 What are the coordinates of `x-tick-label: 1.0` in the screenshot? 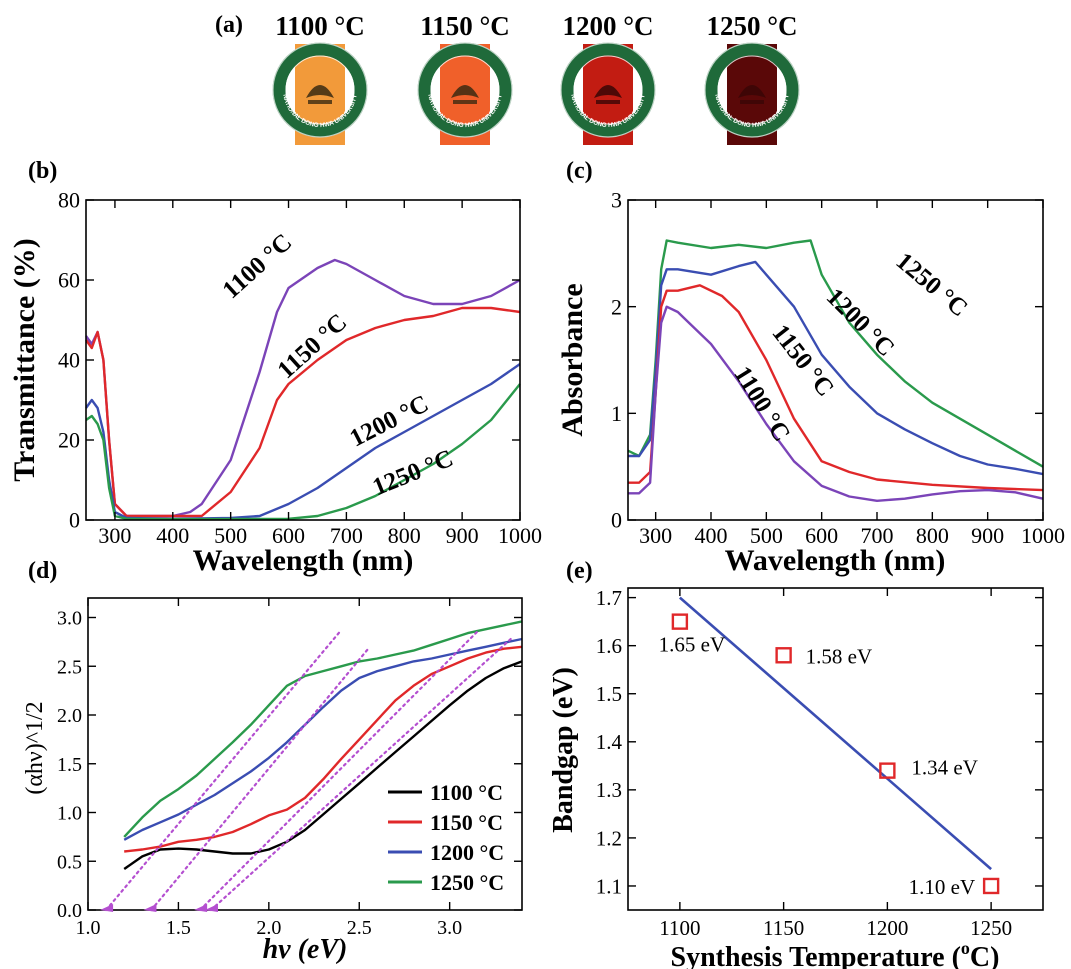 It's located at (88, 928).